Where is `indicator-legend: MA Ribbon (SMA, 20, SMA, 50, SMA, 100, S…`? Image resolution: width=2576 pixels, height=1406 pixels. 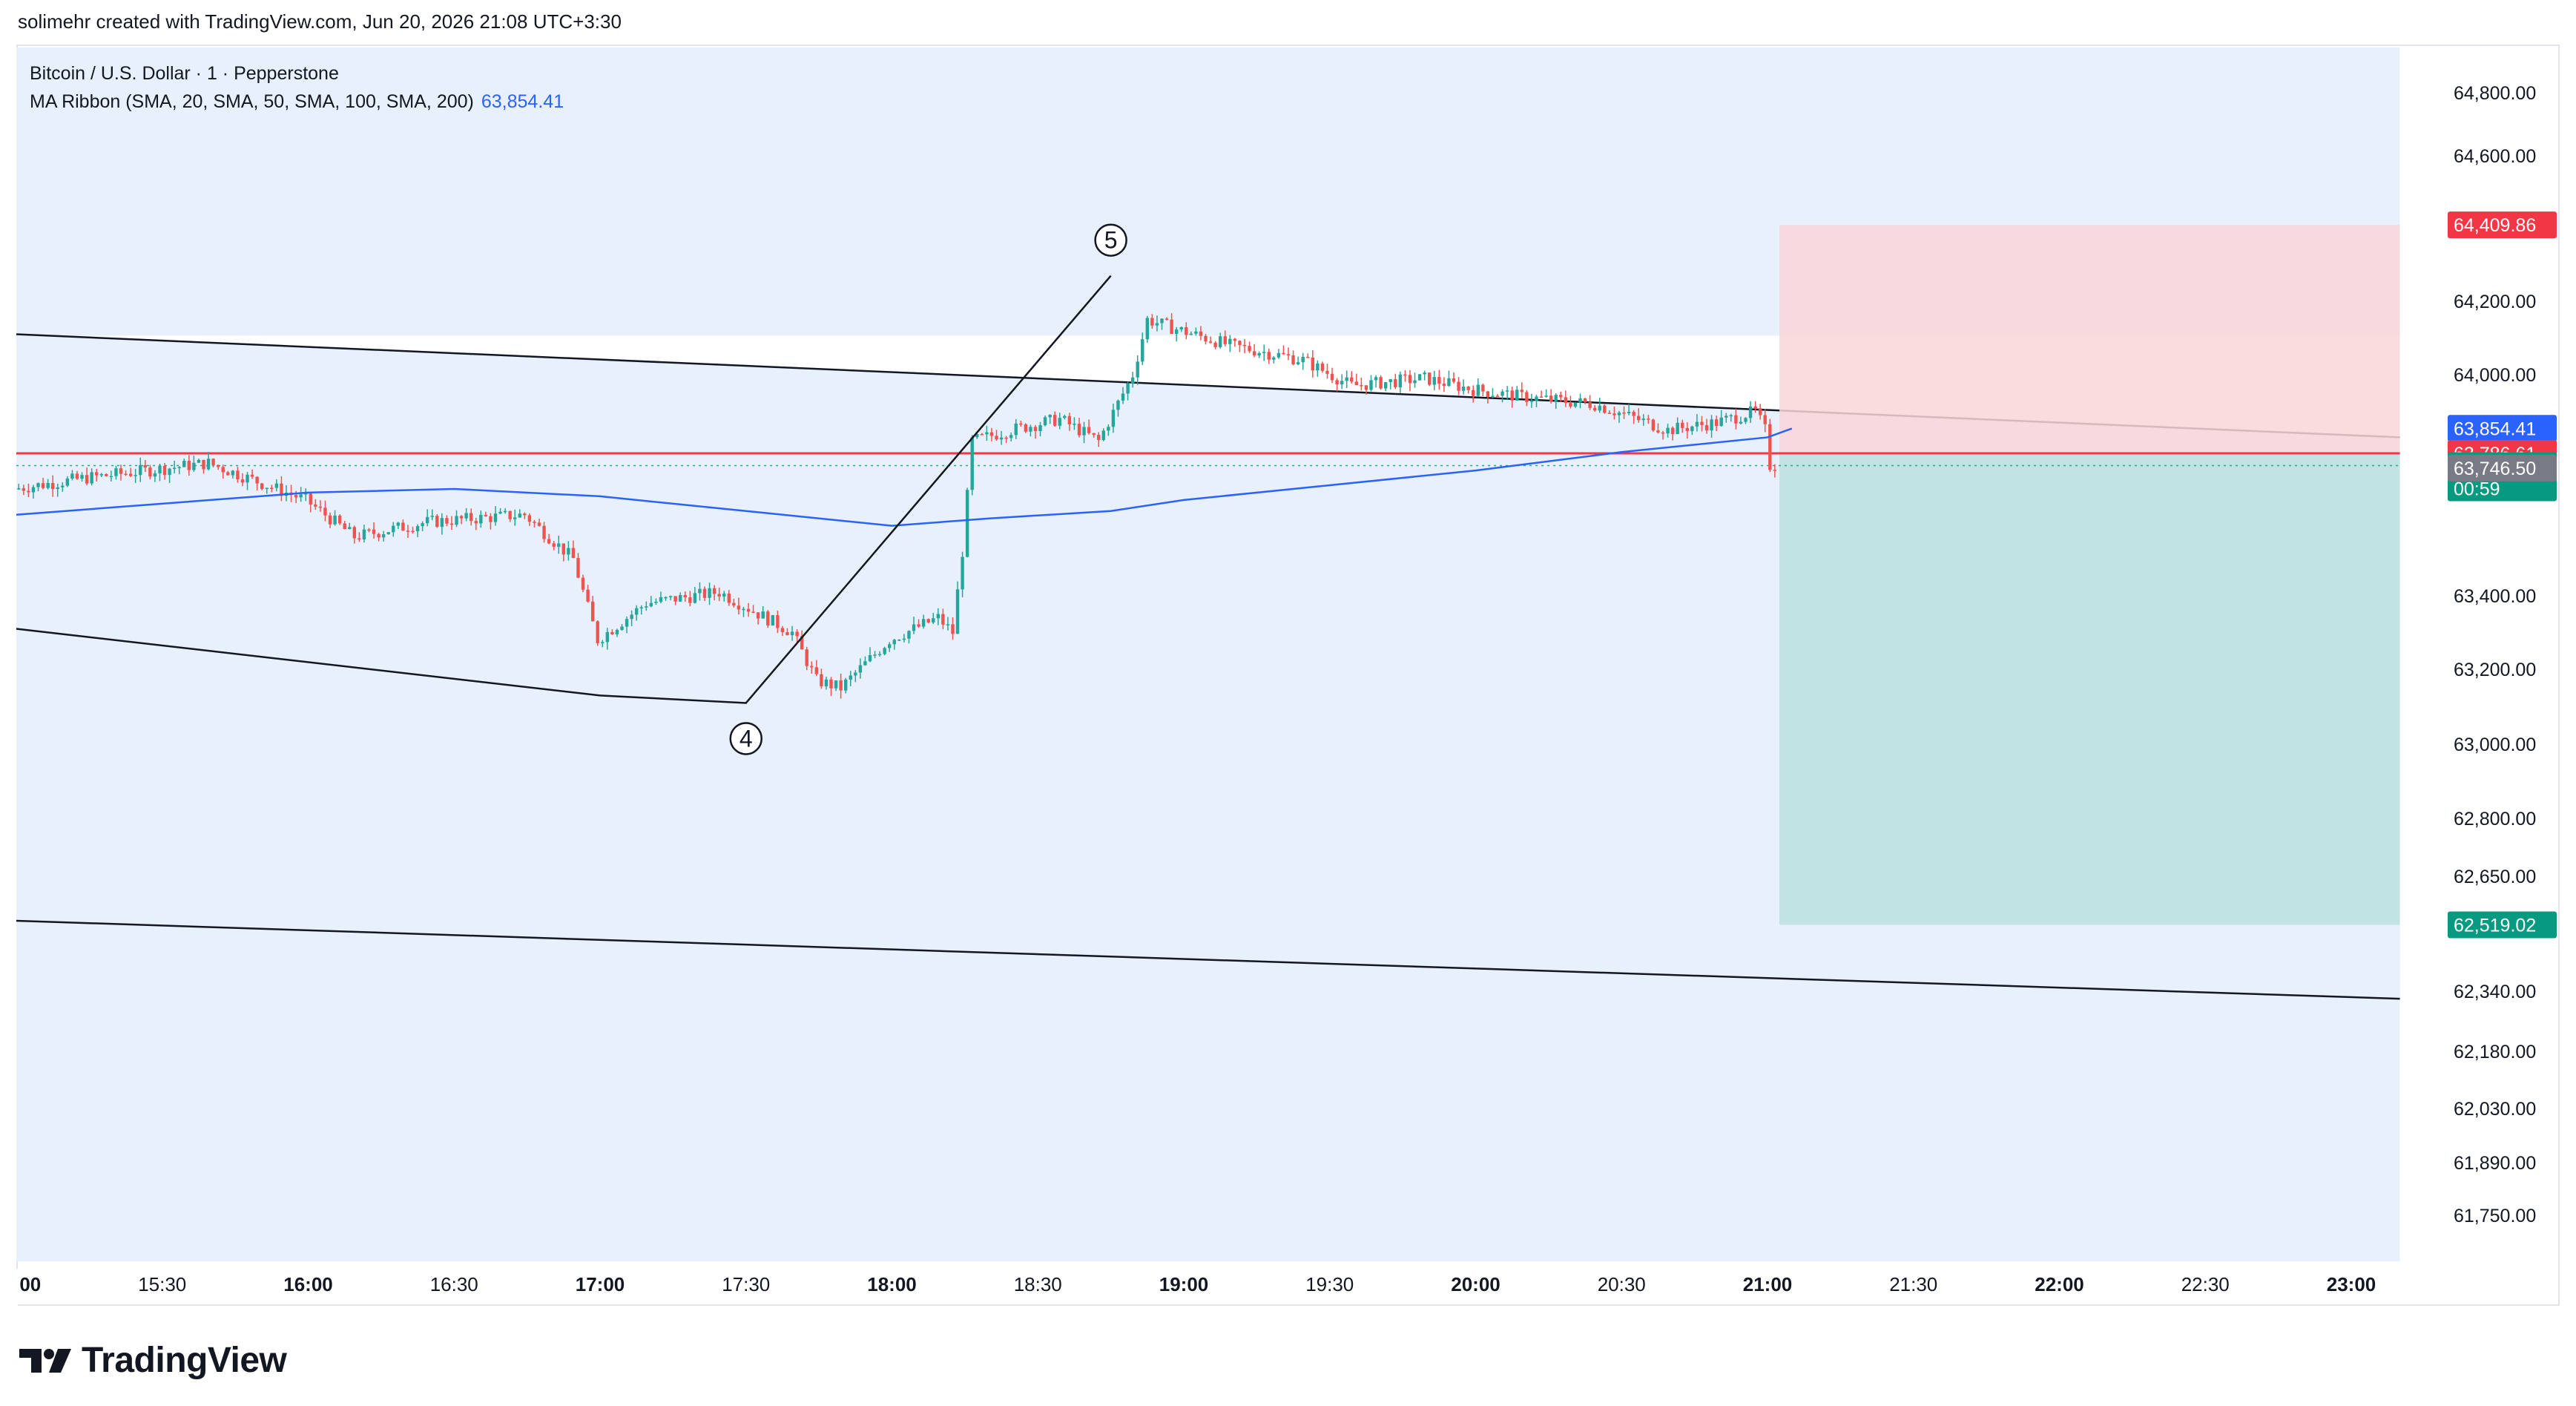
indicator-legend: MA Ribbon (SMA, 20, SMA, 50, SMA, 100, S… is located at coordinates (297, 102).